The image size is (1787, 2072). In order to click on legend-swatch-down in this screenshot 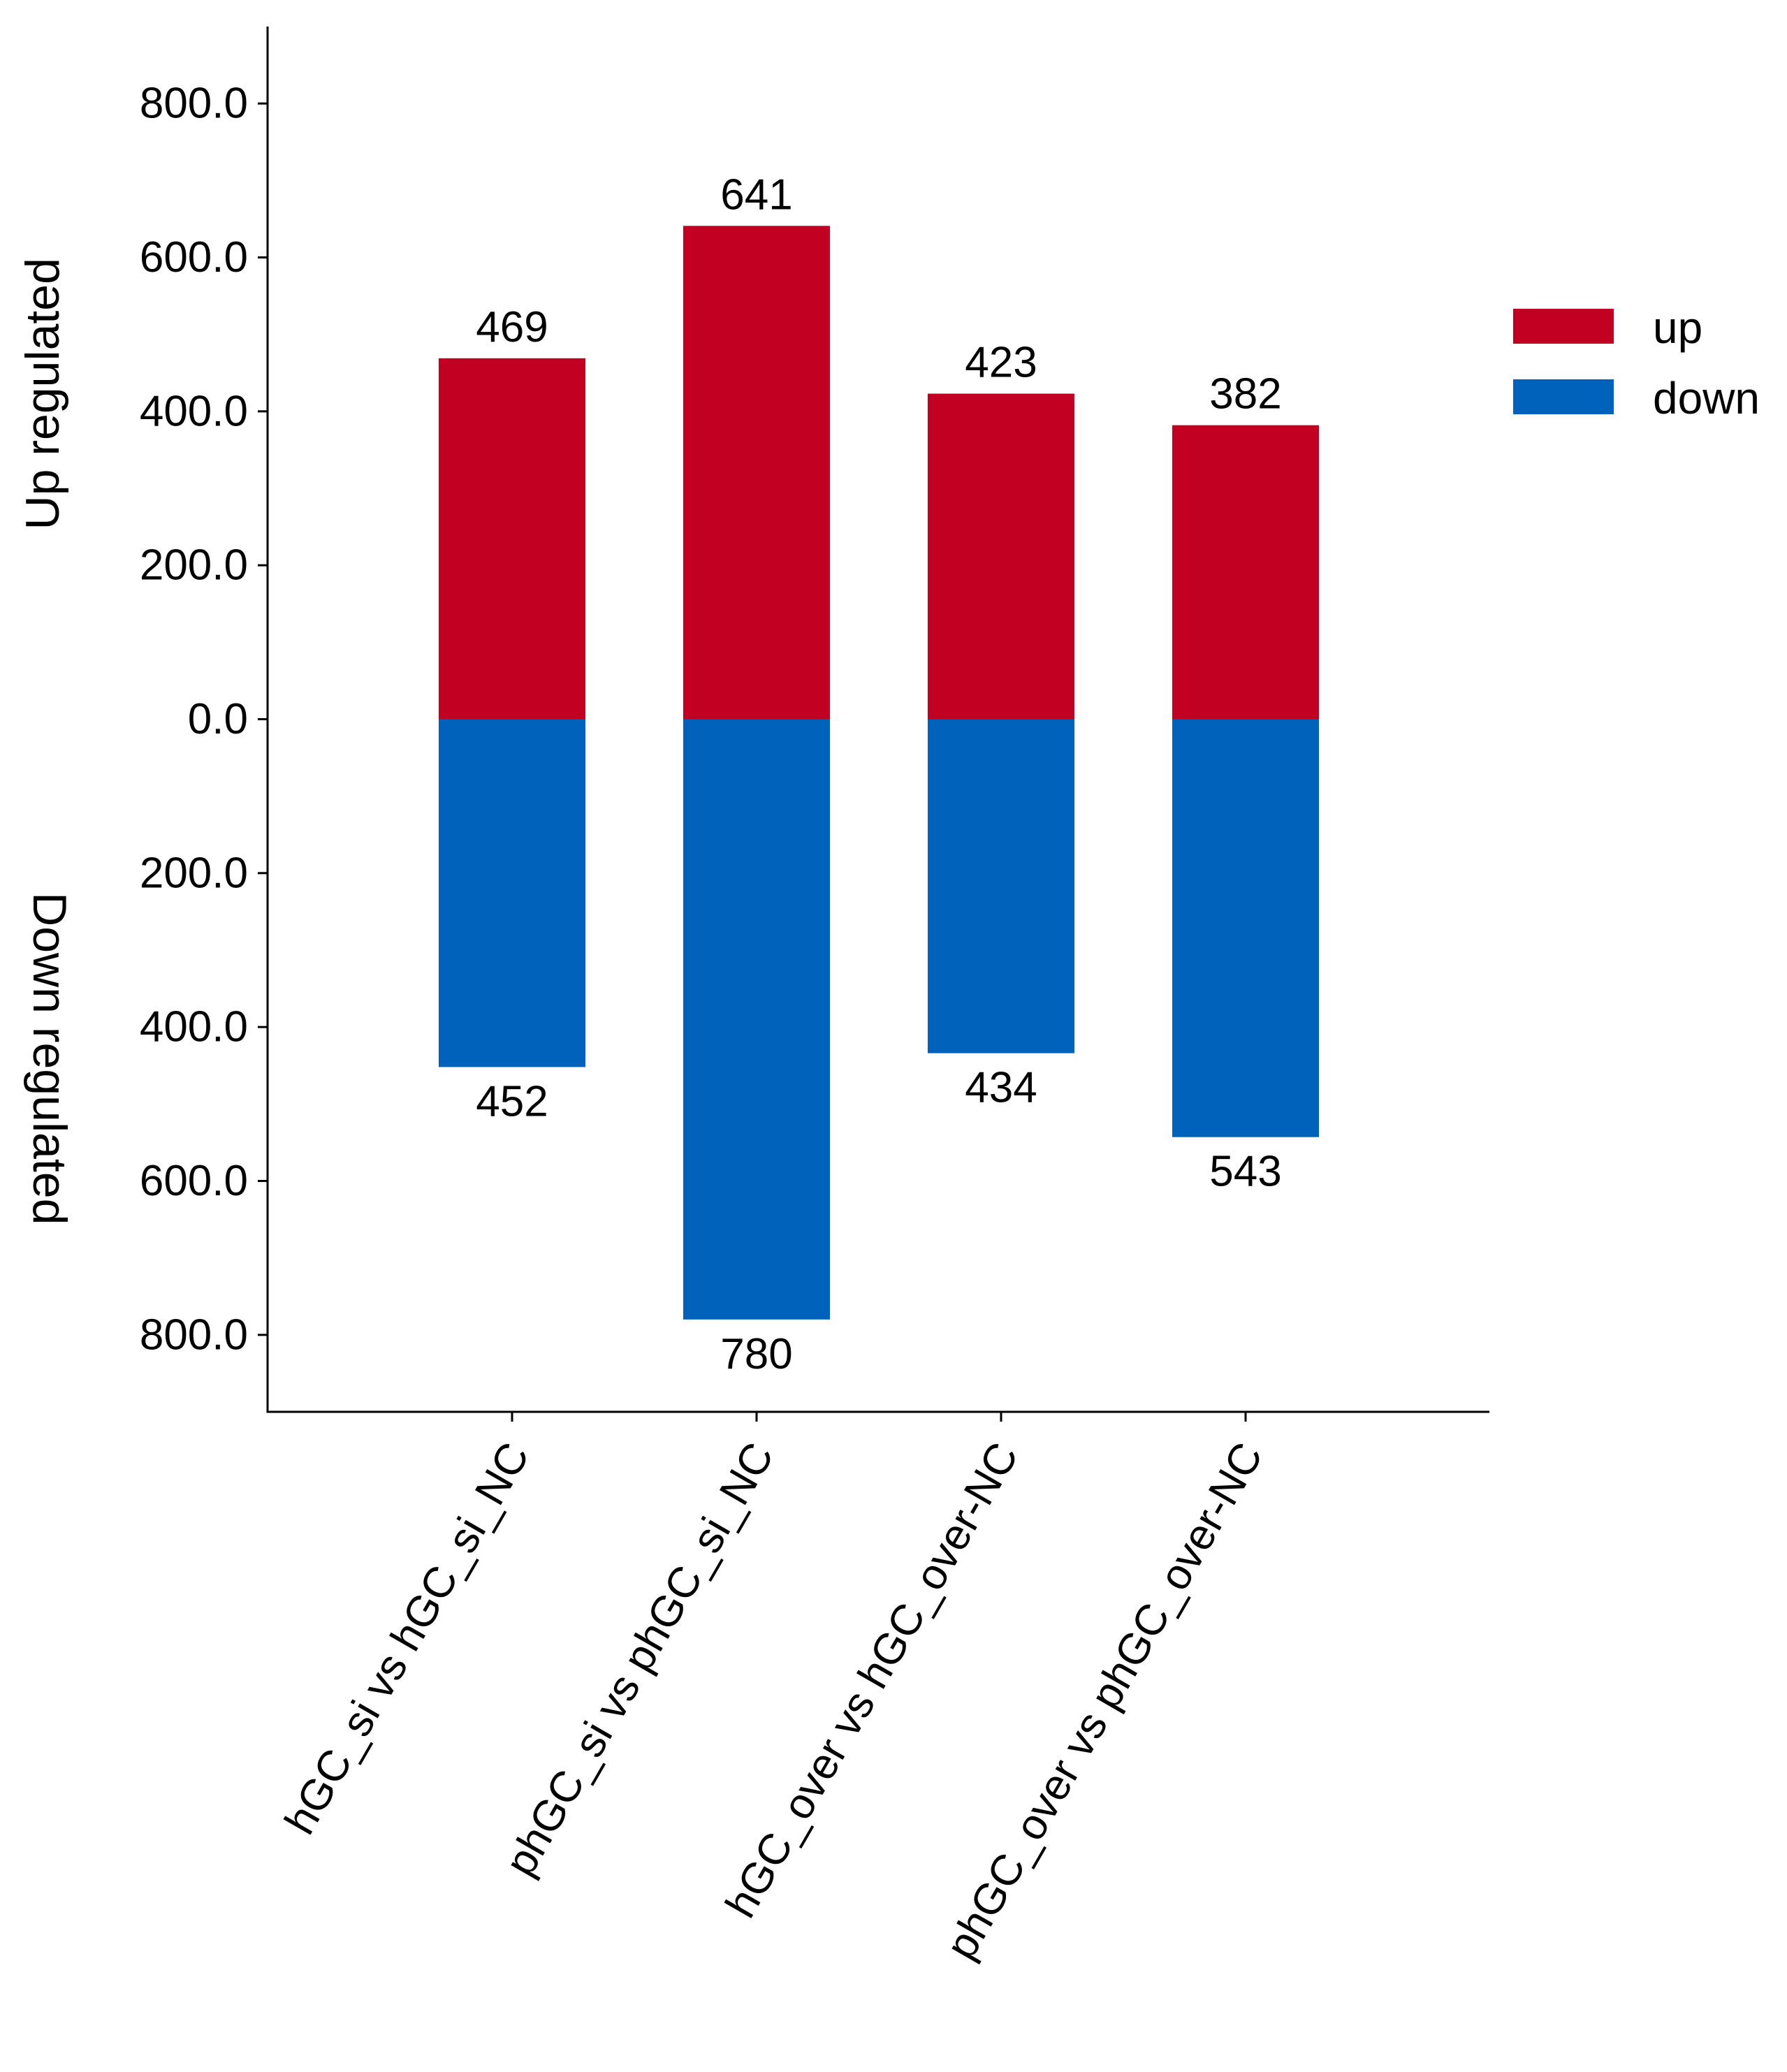, I will do `click(1563, 397)`.